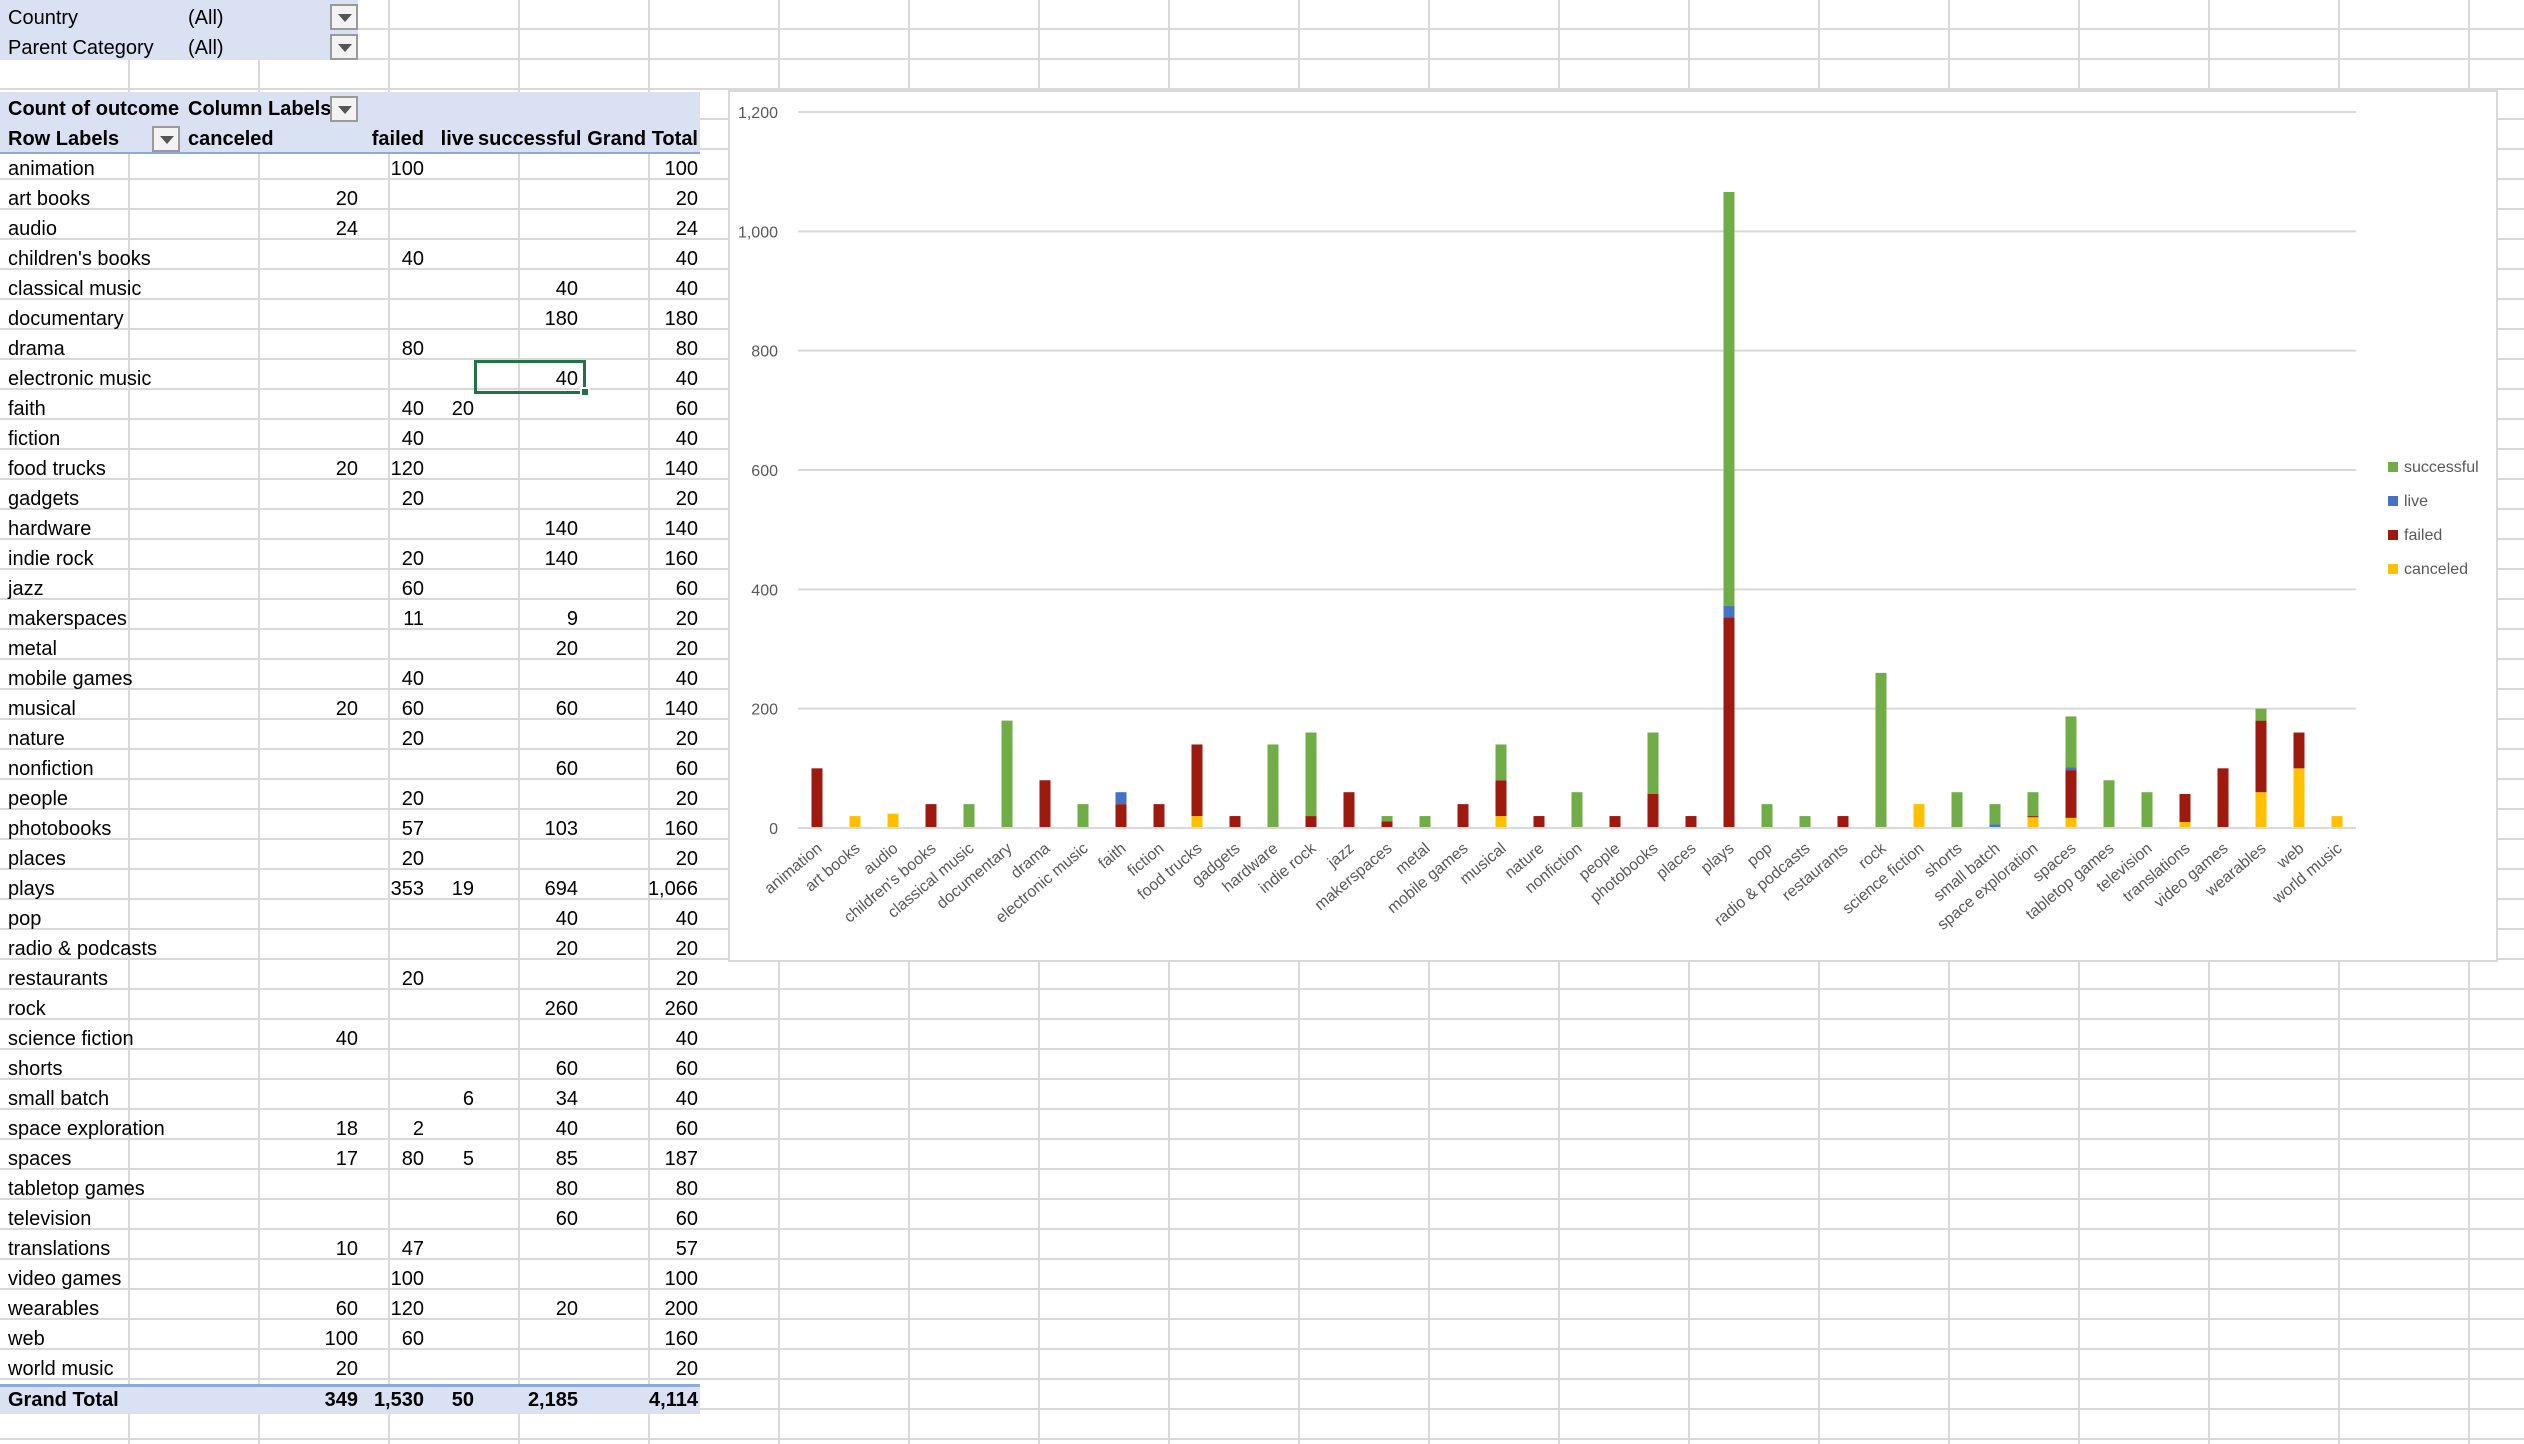 This screenshot has width=2524, height=1444. I want to click on value-cell: 47, so click(412, 1249).